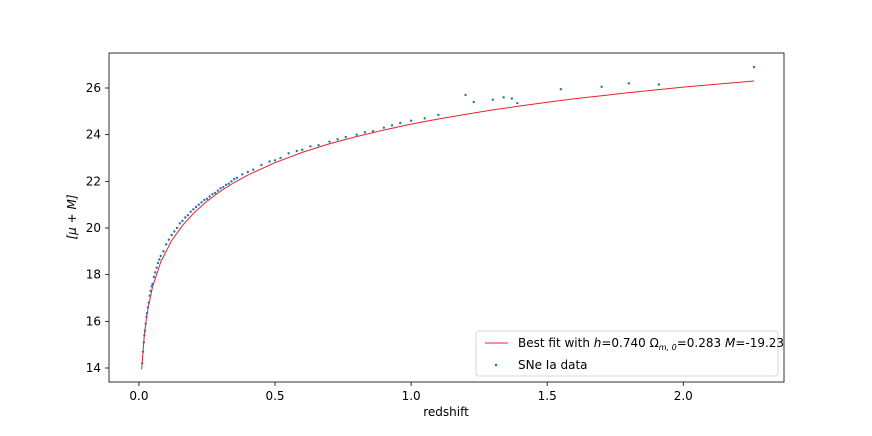 Image resolution: width=872 pixels, height=436 pixels. What do you see at coordinates (72, 216) in the screenshot?
I see `y-axis-label: [μ + M]` at bounding box center [72, 216].